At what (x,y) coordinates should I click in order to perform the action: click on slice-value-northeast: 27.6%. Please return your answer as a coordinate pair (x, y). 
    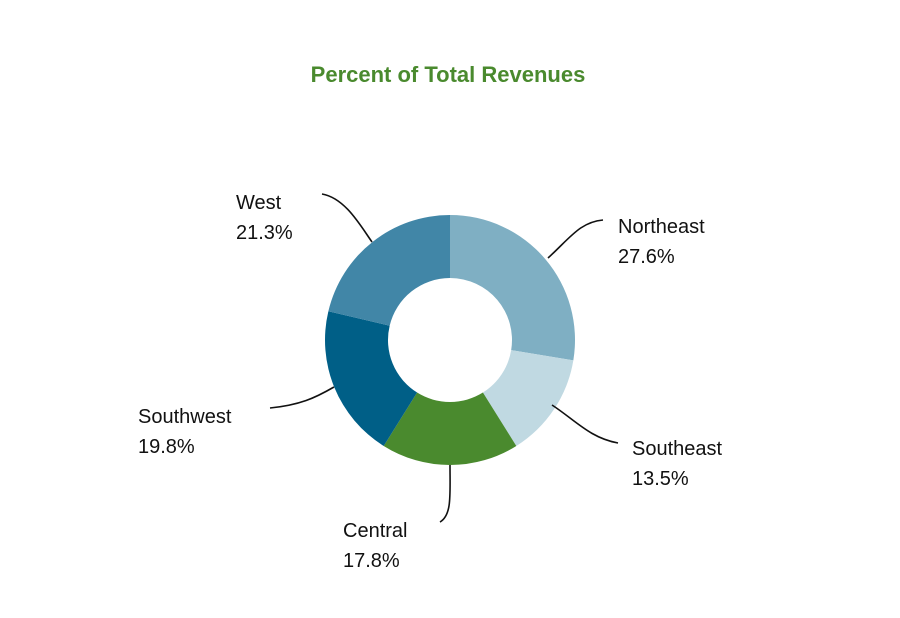
    Looking at the image, I should click on (646, 257).